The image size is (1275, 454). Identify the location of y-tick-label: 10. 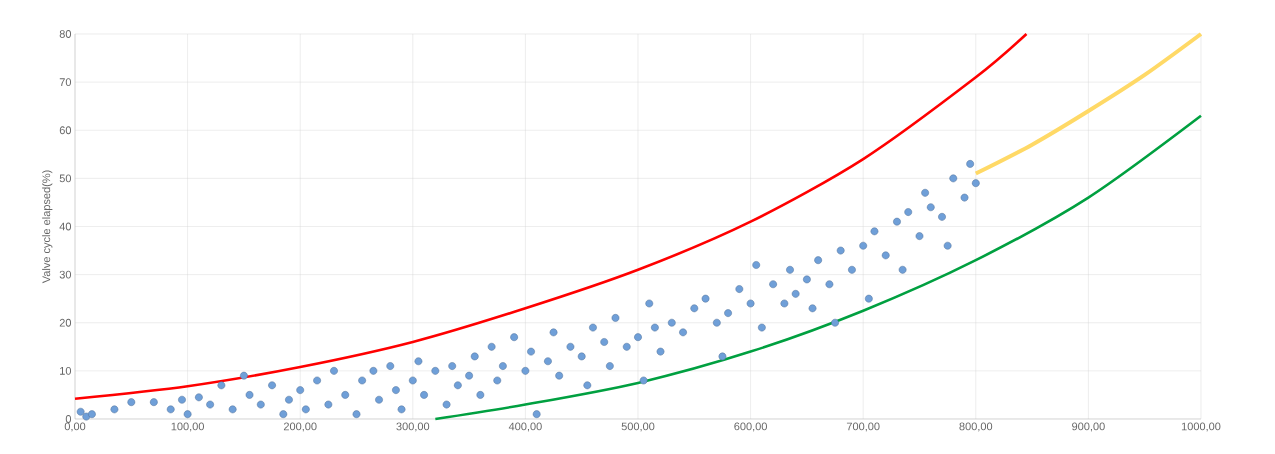
(66, 370).